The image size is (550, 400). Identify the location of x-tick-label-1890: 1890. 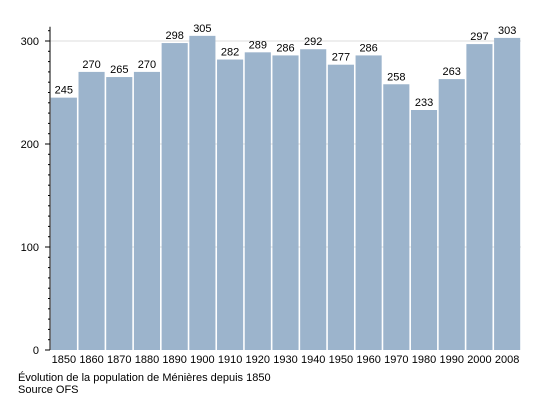
(174, 360).